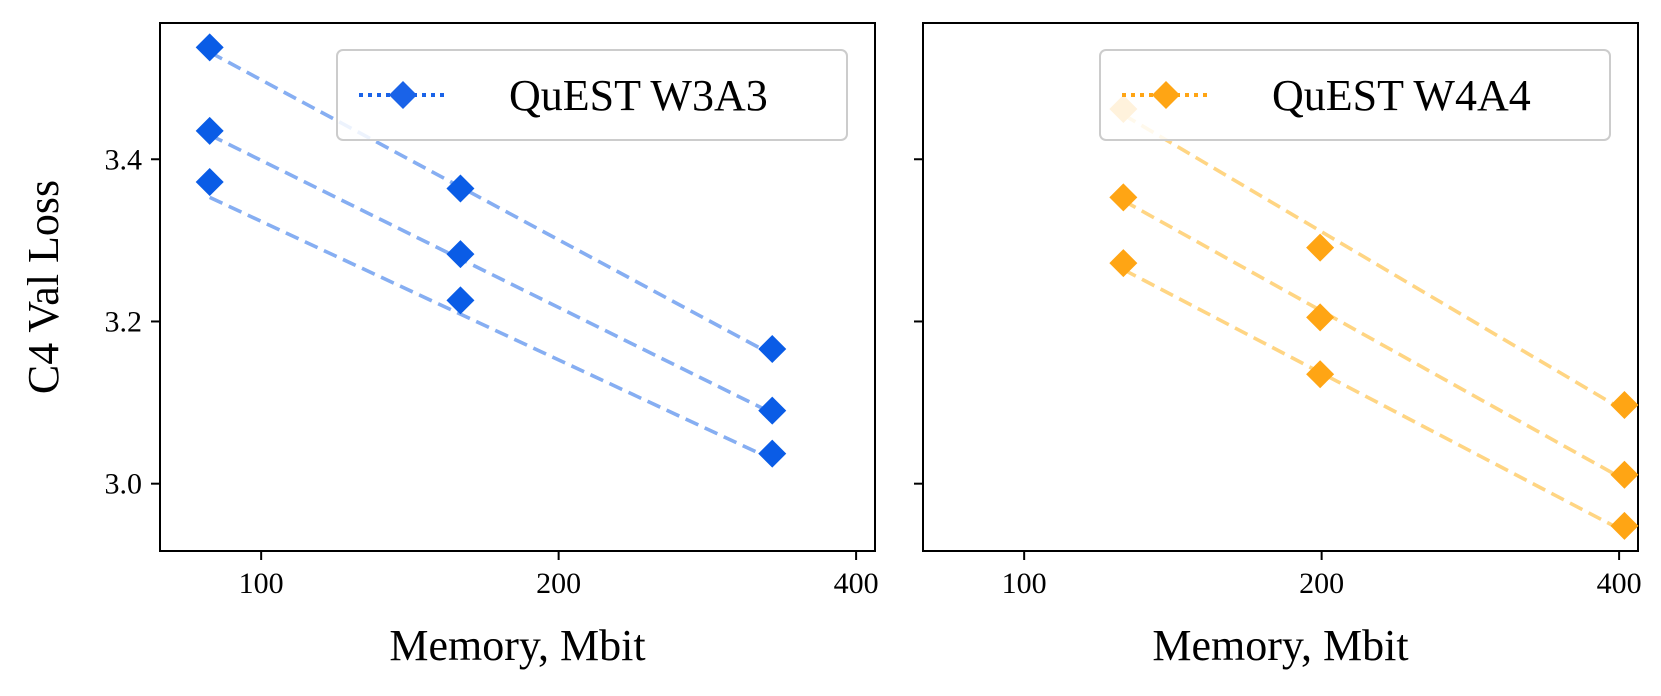 The height and width of the screenshot is (696, 1661). What do you see at coordinates (638, 95) in the screenshot?
I see `legend-label: QuEST W3A3` at bounding box center [638, 95].